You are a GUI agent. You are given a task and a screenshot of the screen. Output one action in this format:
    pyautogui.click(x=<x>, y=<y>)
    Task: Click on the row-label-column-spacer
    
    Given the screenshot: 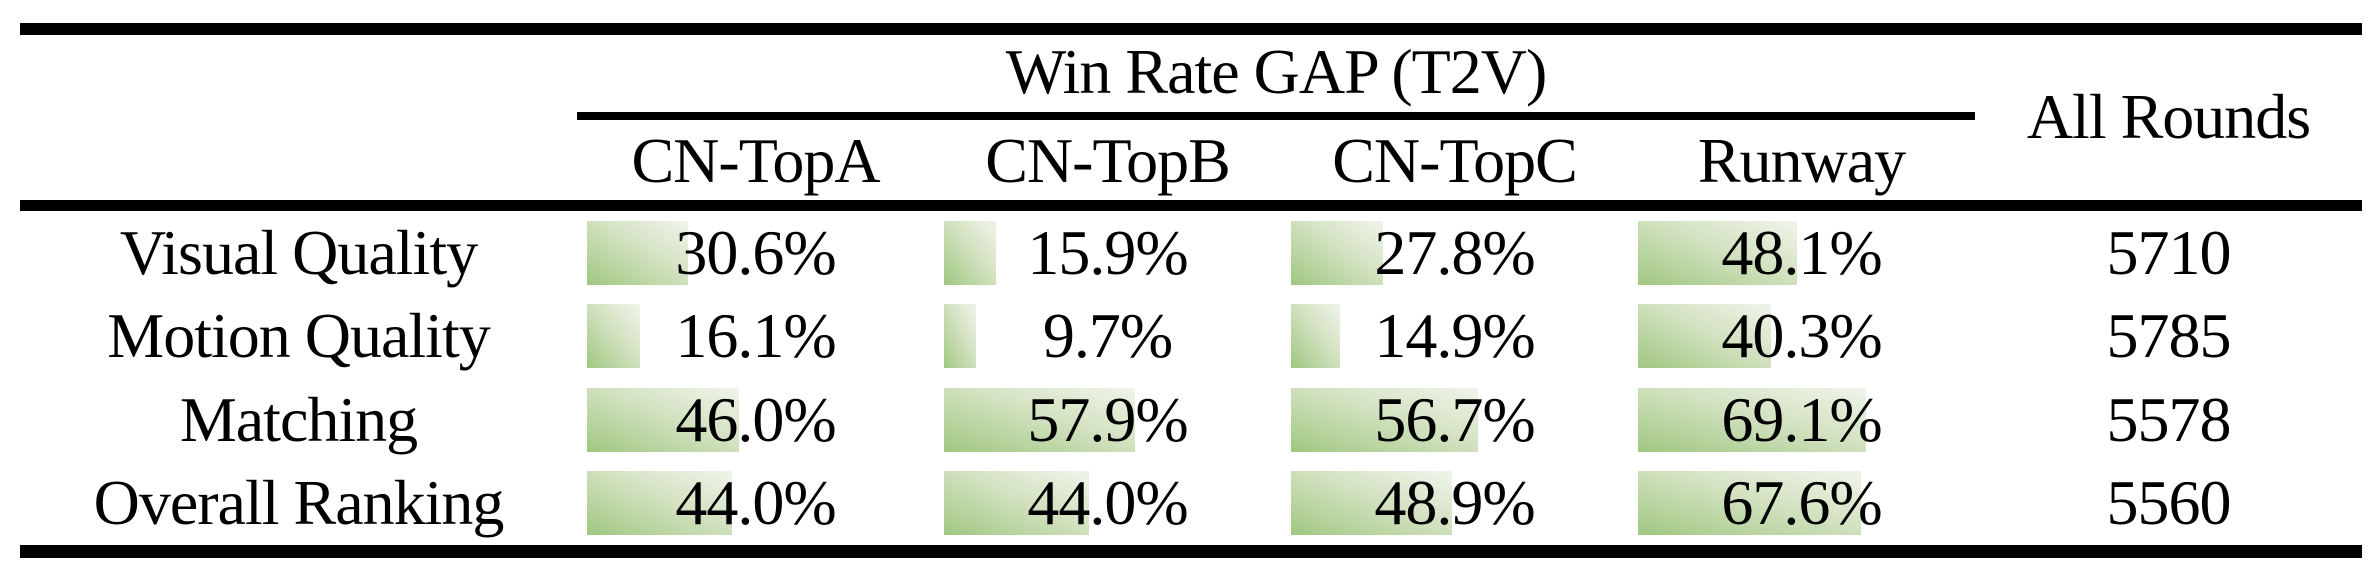 What is the action you would take?
    pyautogui.click(x=298, y=160)
    